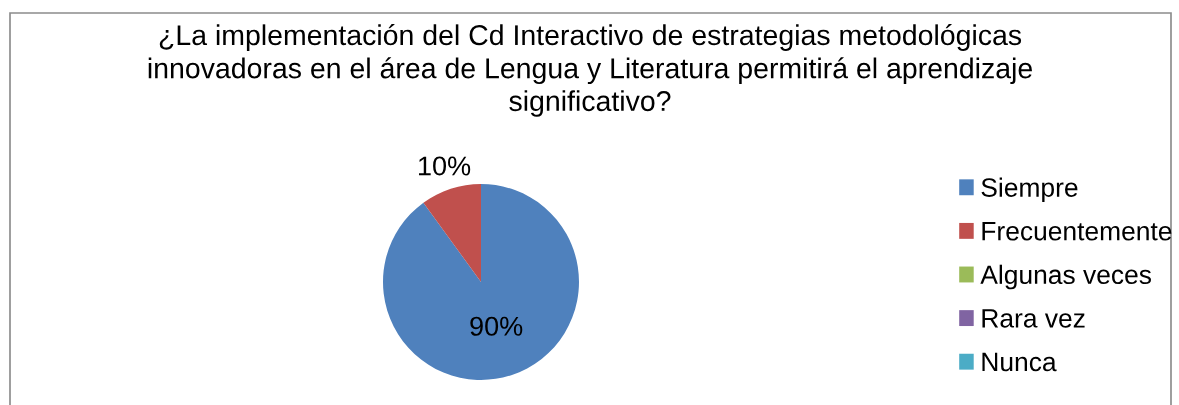 The image size is (1179, 405). I want to click on legend-label: Rara vez, so click(1033, 318).